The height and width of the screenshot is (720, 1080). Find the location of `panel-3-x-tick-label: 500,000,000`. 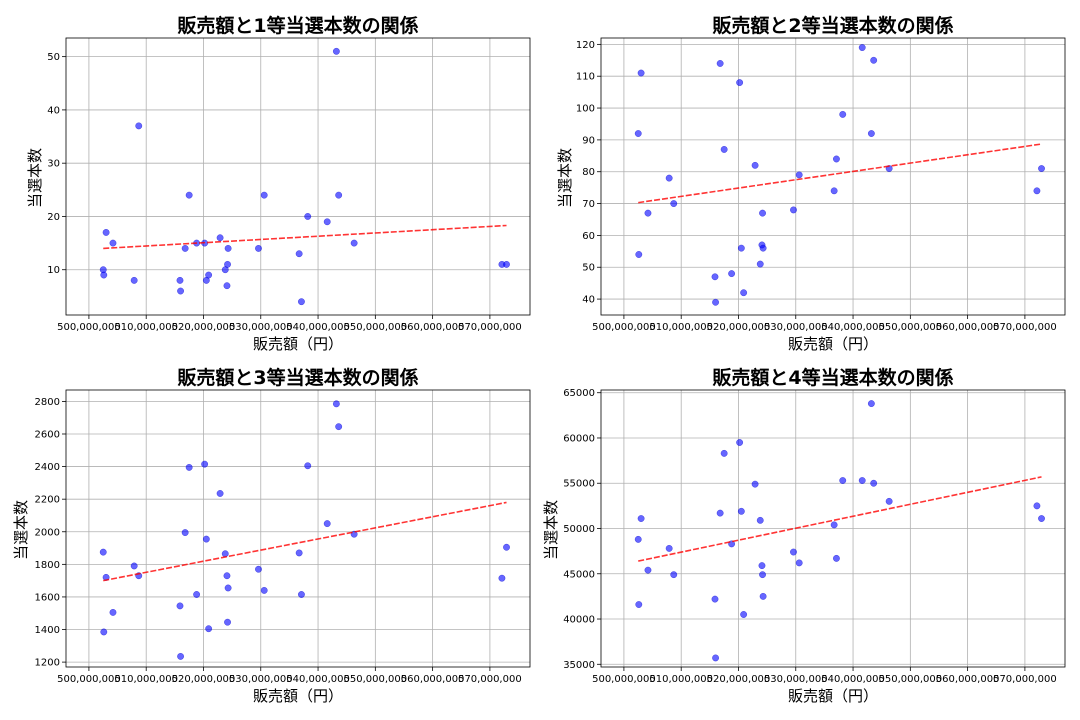

panel-3-x-tick-label: 500,000,000 is located at coordinates (89, 679).